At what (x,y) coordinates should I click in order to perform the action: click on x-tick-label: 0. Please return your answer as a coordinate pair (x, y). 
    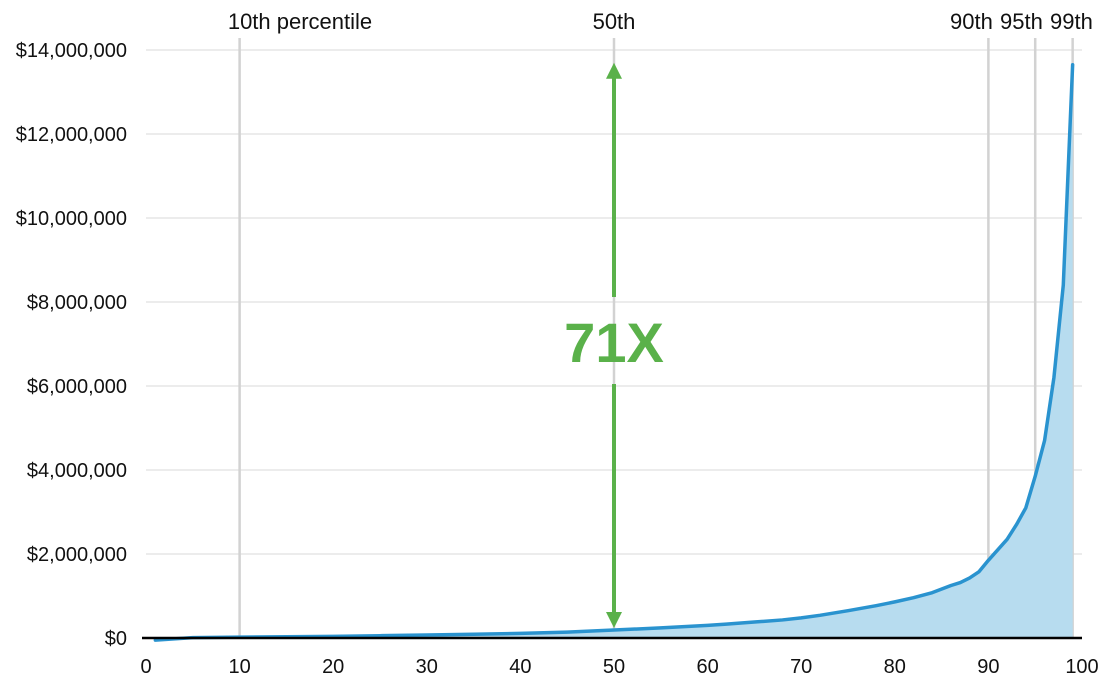
    Looking at the image, I should click on (145, 667).